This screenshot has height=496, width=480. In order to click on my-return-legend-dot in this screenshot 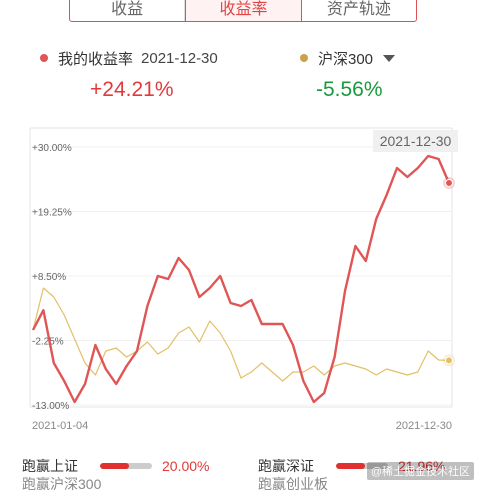, I will do `click(44, 58)`.